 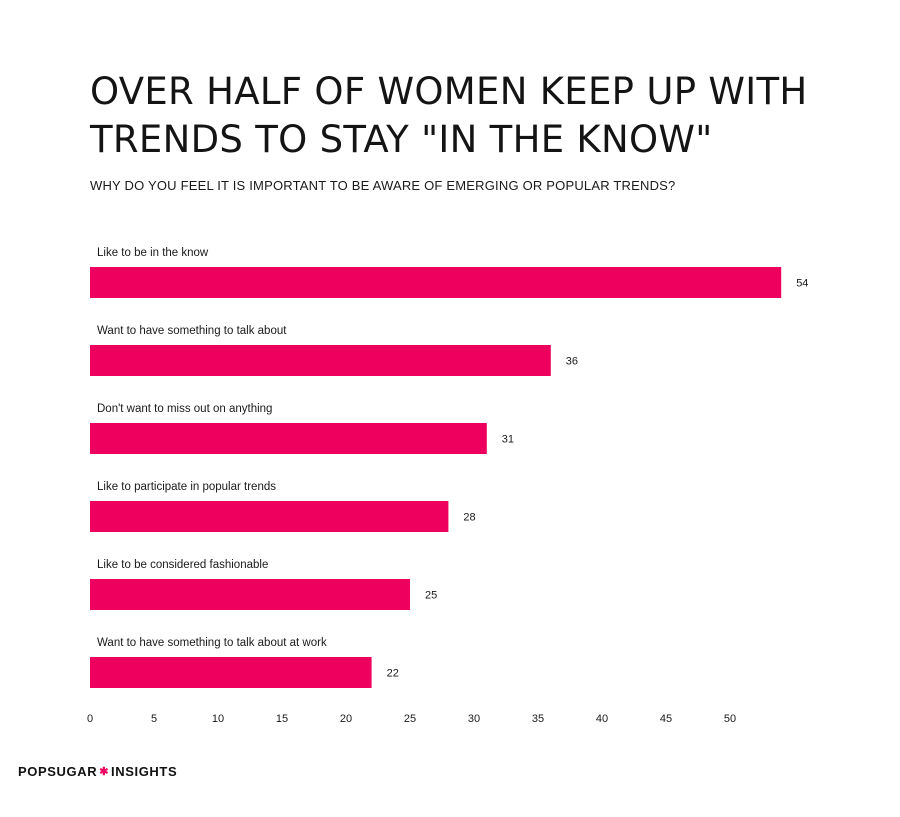 What do you see at coordinates (730, 719) in the screenshot?
I see `x-tick-label: 50` at bounding box center [730, 719].